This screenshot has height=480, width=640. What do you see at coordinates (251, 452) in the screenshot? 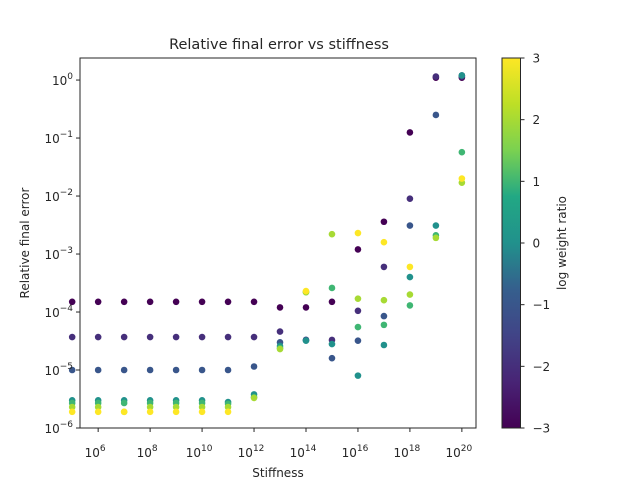
I see `x-tick-label: 10¹²` at bounding box center [251, 452].